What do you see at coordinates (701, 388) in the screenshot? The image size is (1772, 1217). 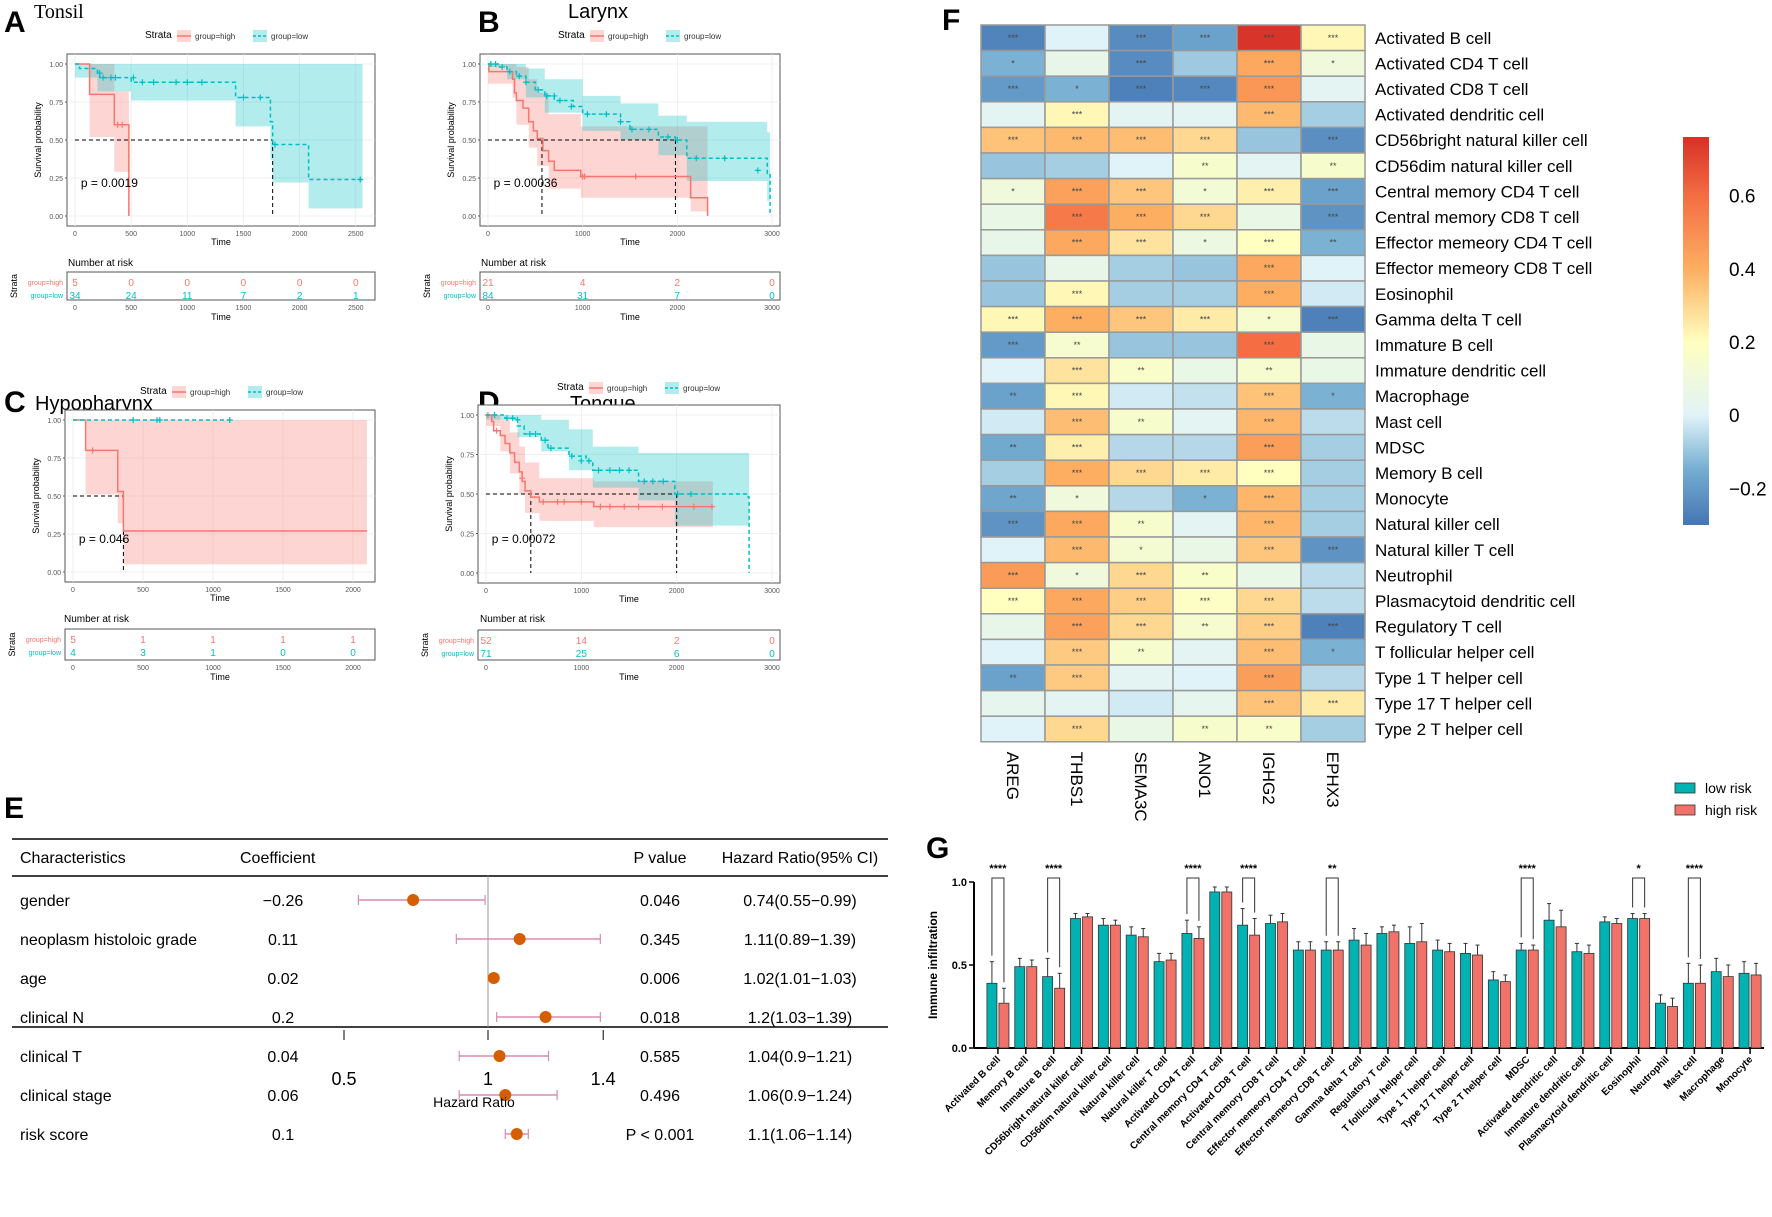 I see `legend-label-low: group=low` at bounding box center [701, 388].